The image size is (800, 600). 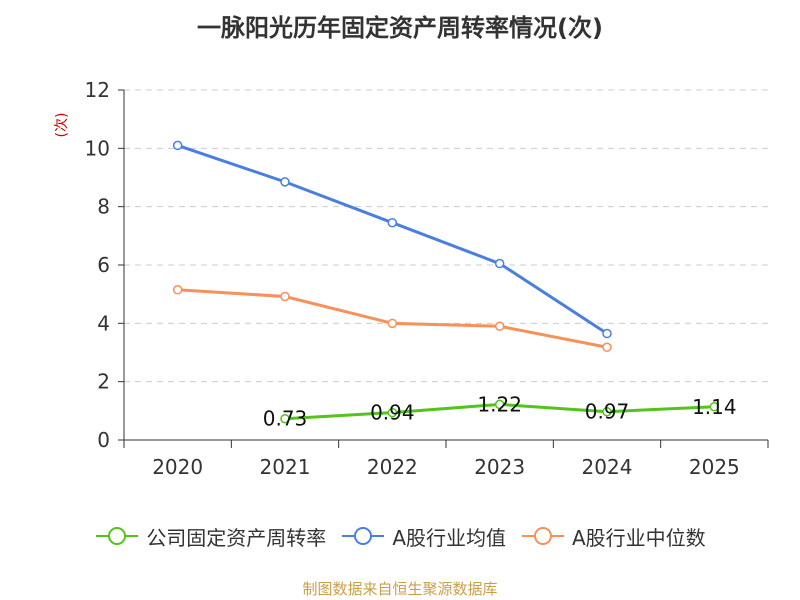 I want to click on x-tick-label: 2024, so click(x=607, y=467).